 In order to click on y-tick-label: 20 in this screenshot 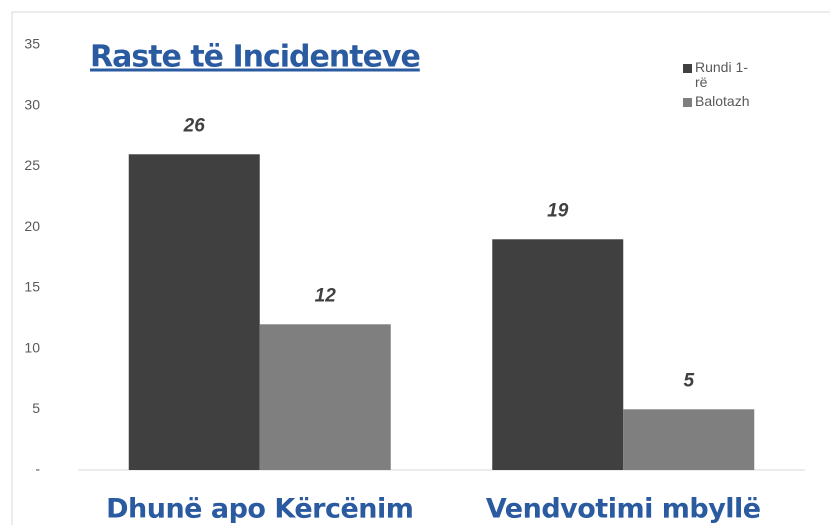, I will do `click(32, 226)`.